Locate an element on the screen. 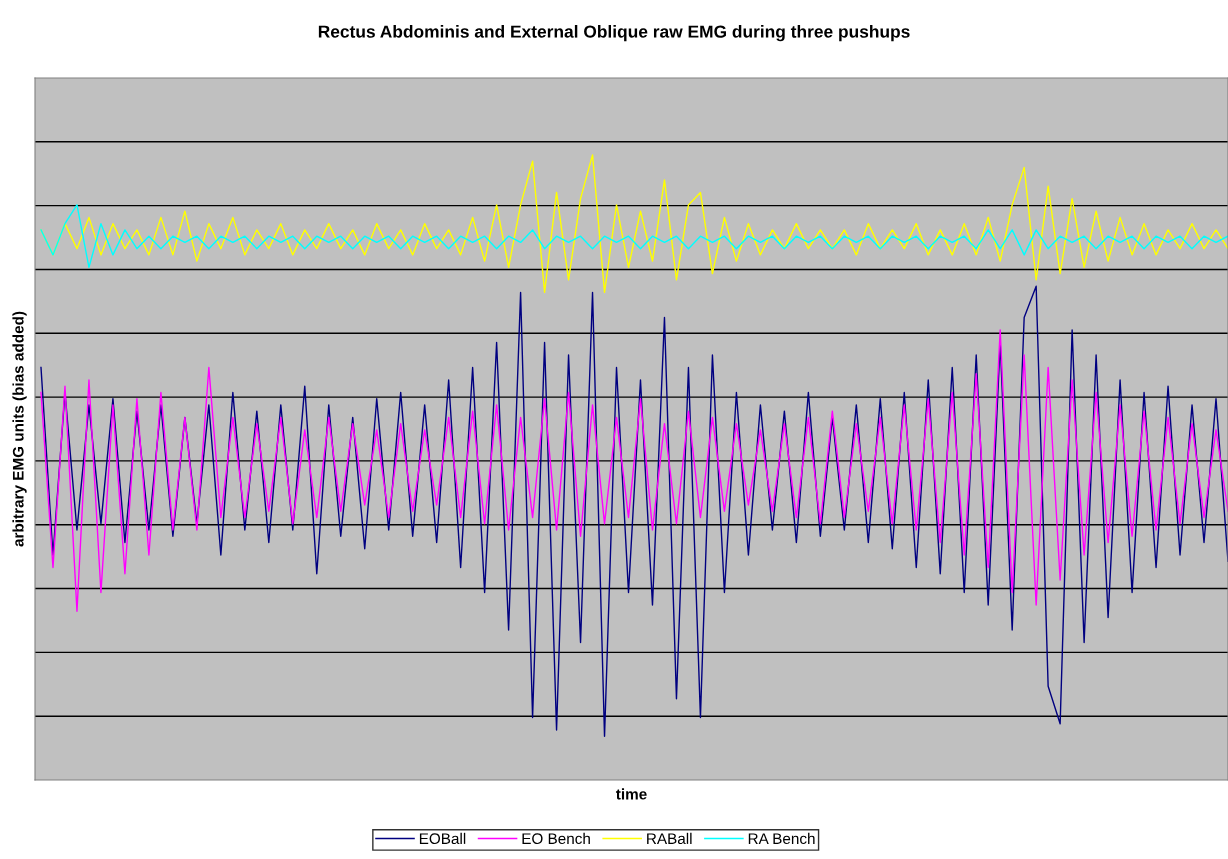  chart-title: Rectus Abdominis and External Oblique raw EMG during three pushups is located at coordinates (614, 33).